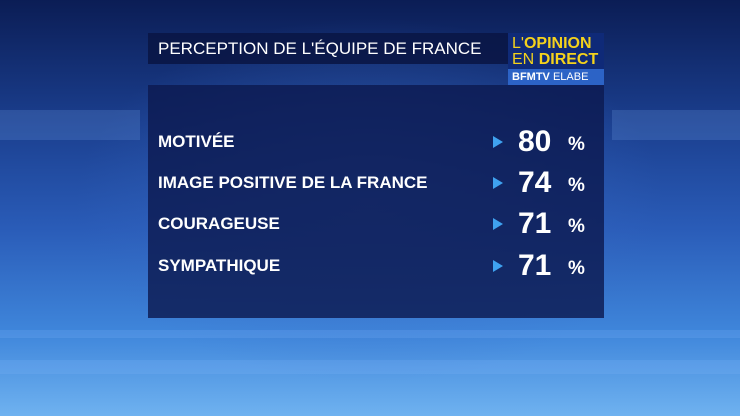  I want to click on header-title: PERCEPTION DE L'ÉQUIPE DE FRANCE, so click(328, 48).